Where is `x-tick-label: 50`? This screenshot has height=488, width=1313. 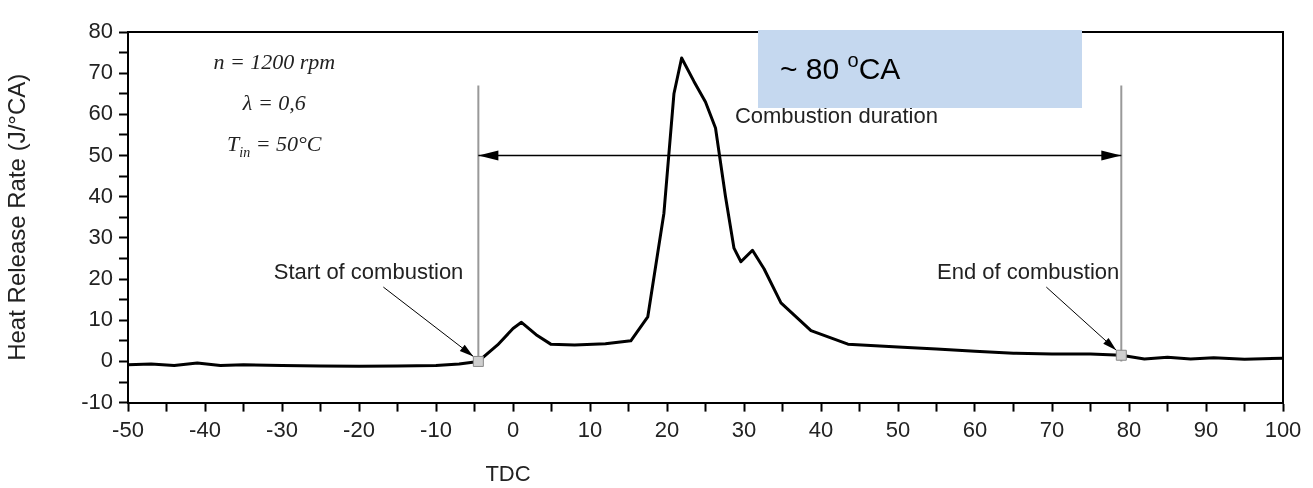
x-tick-label: 50 is located at coordinates (898, 429).